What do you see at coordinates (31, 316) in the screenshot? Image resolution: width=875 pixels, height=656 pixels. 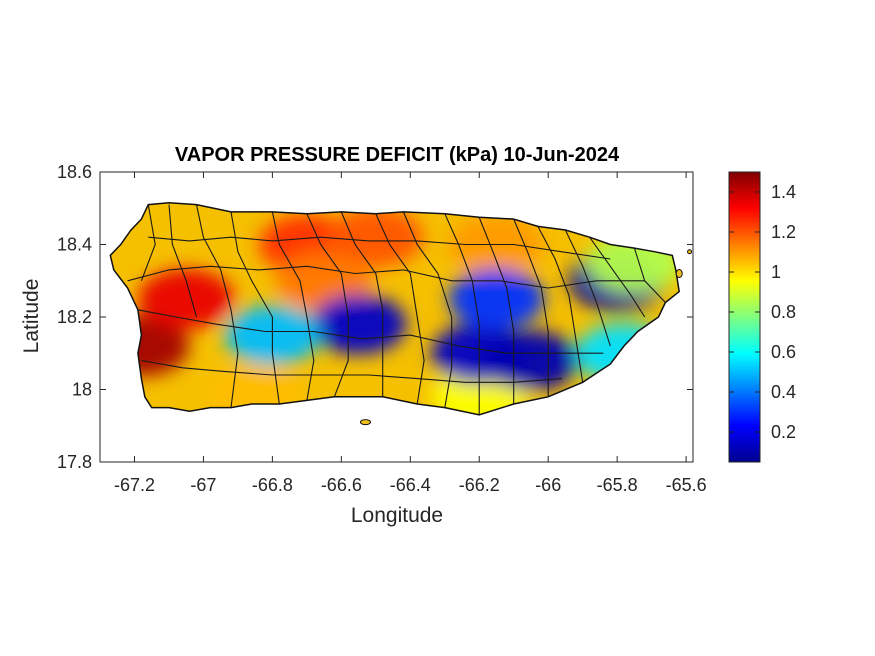 I see `y-axis-label: Latitude` at bounding box center [31, 316].